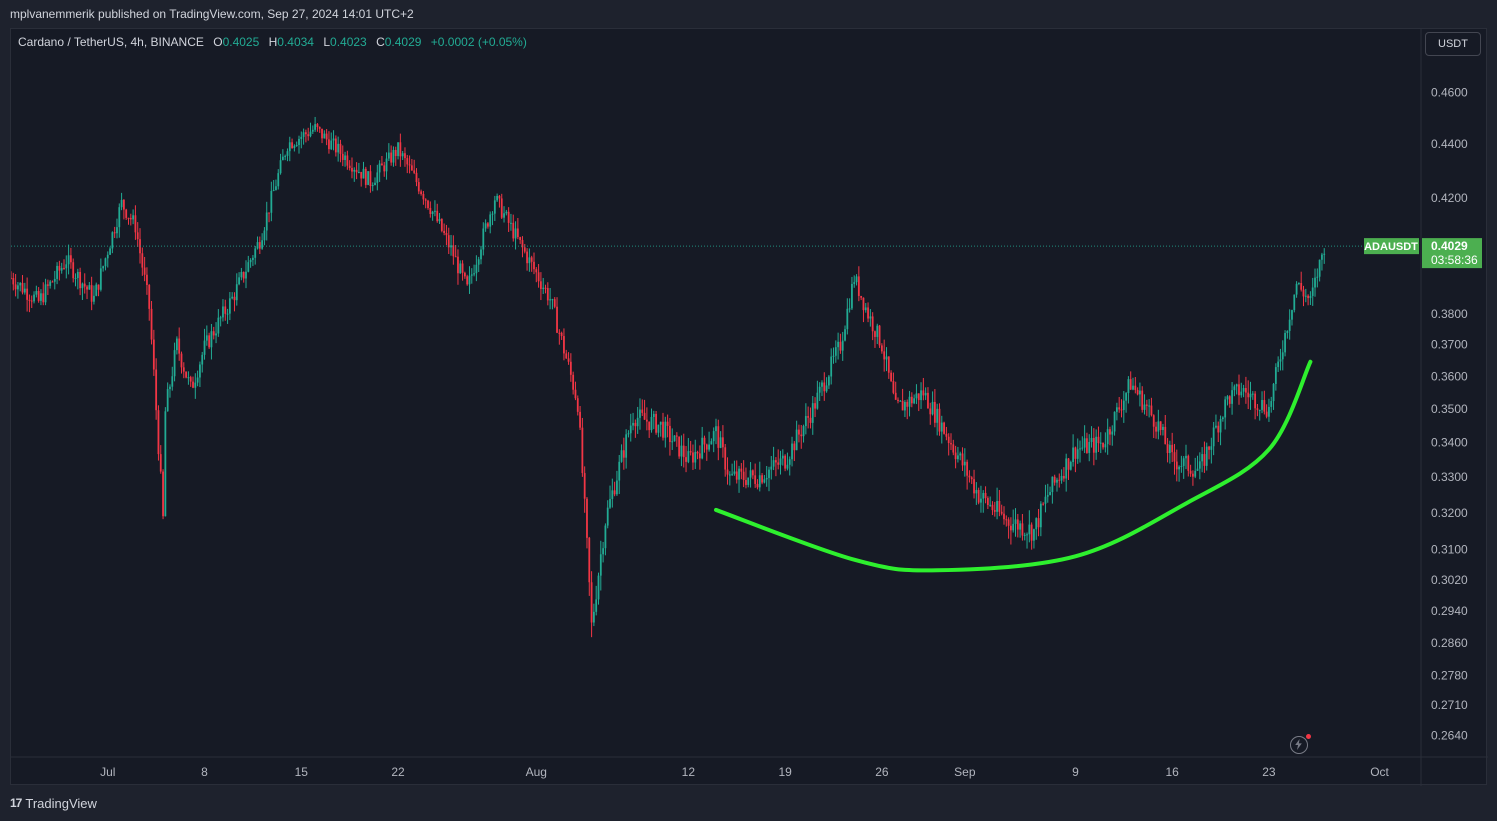  What do you see at coordinates (53, 803) in the screenshot?
I see `tradingview-logo: 17 TradingView` at bounding box center [53, 803].